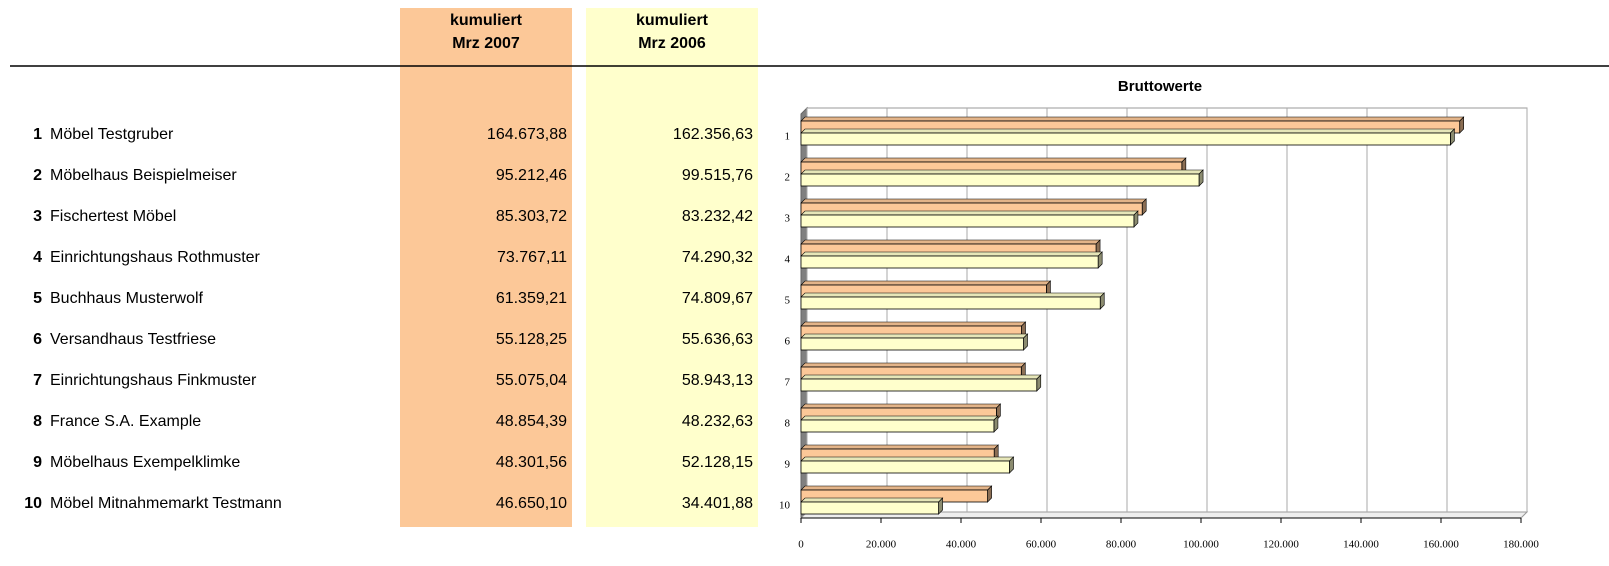 This screenshot has height=566, width=1609. I want to click on x-tick-label: 0, so click(801, 545).